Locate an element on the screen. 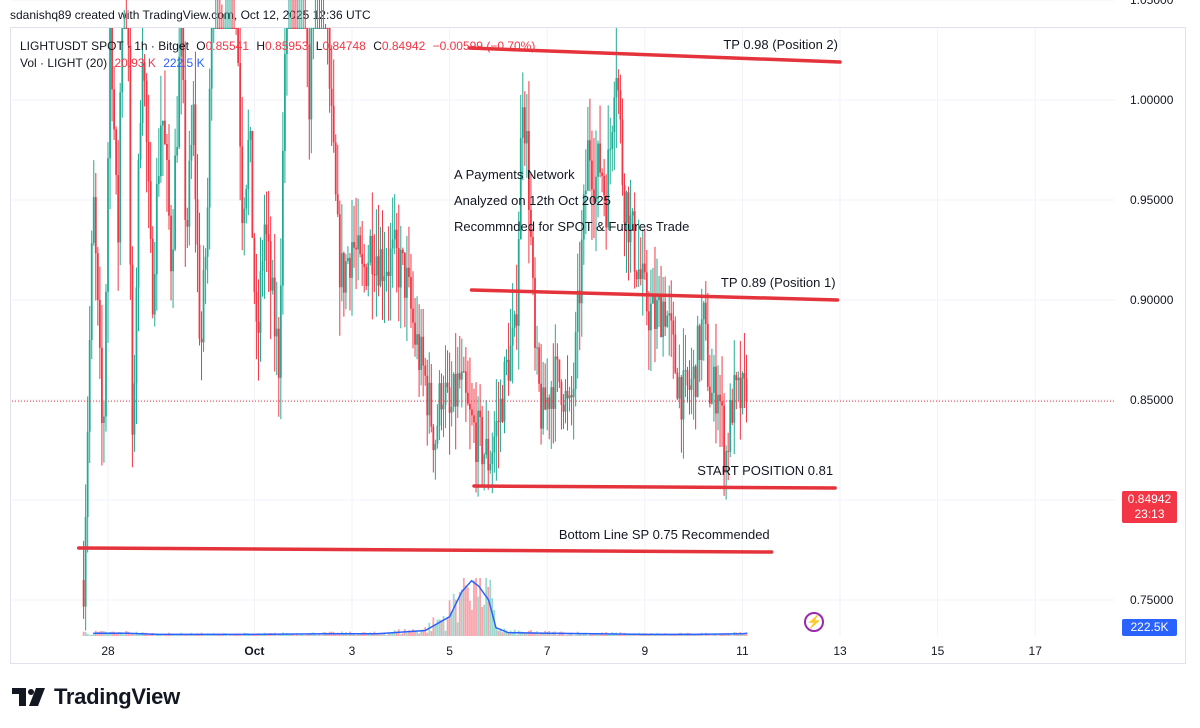  x-tick-label: 9 is located at coordinates (644, 651).